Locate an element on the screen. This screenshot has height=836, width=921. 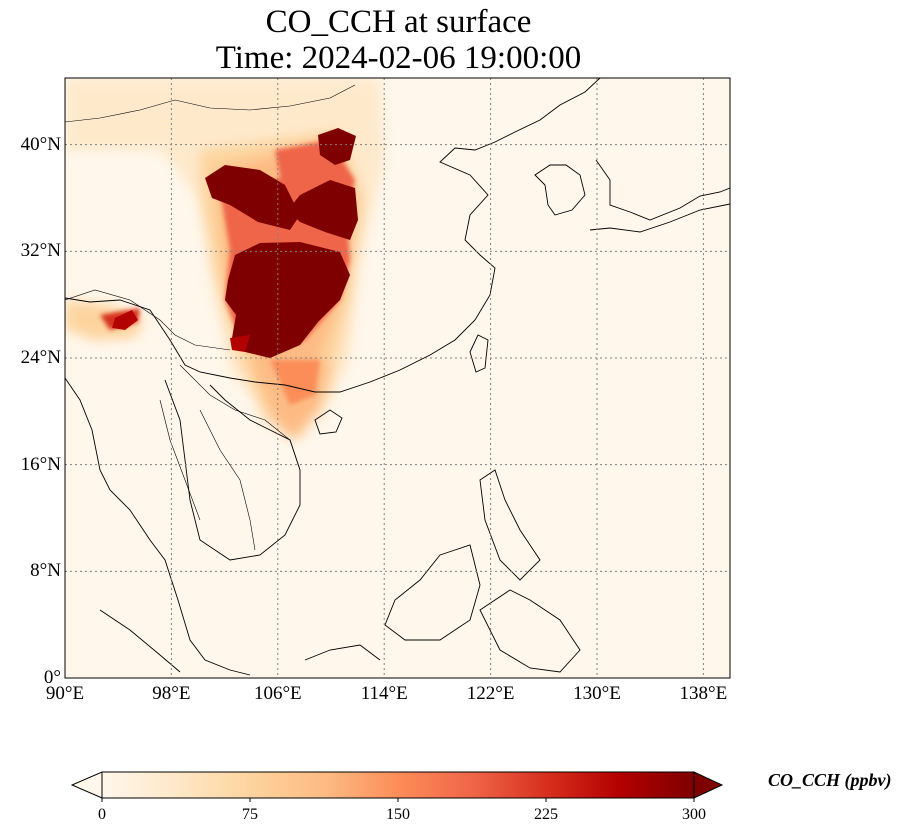
lat-tick-label: 40°N is located at coordinates (40, 144).